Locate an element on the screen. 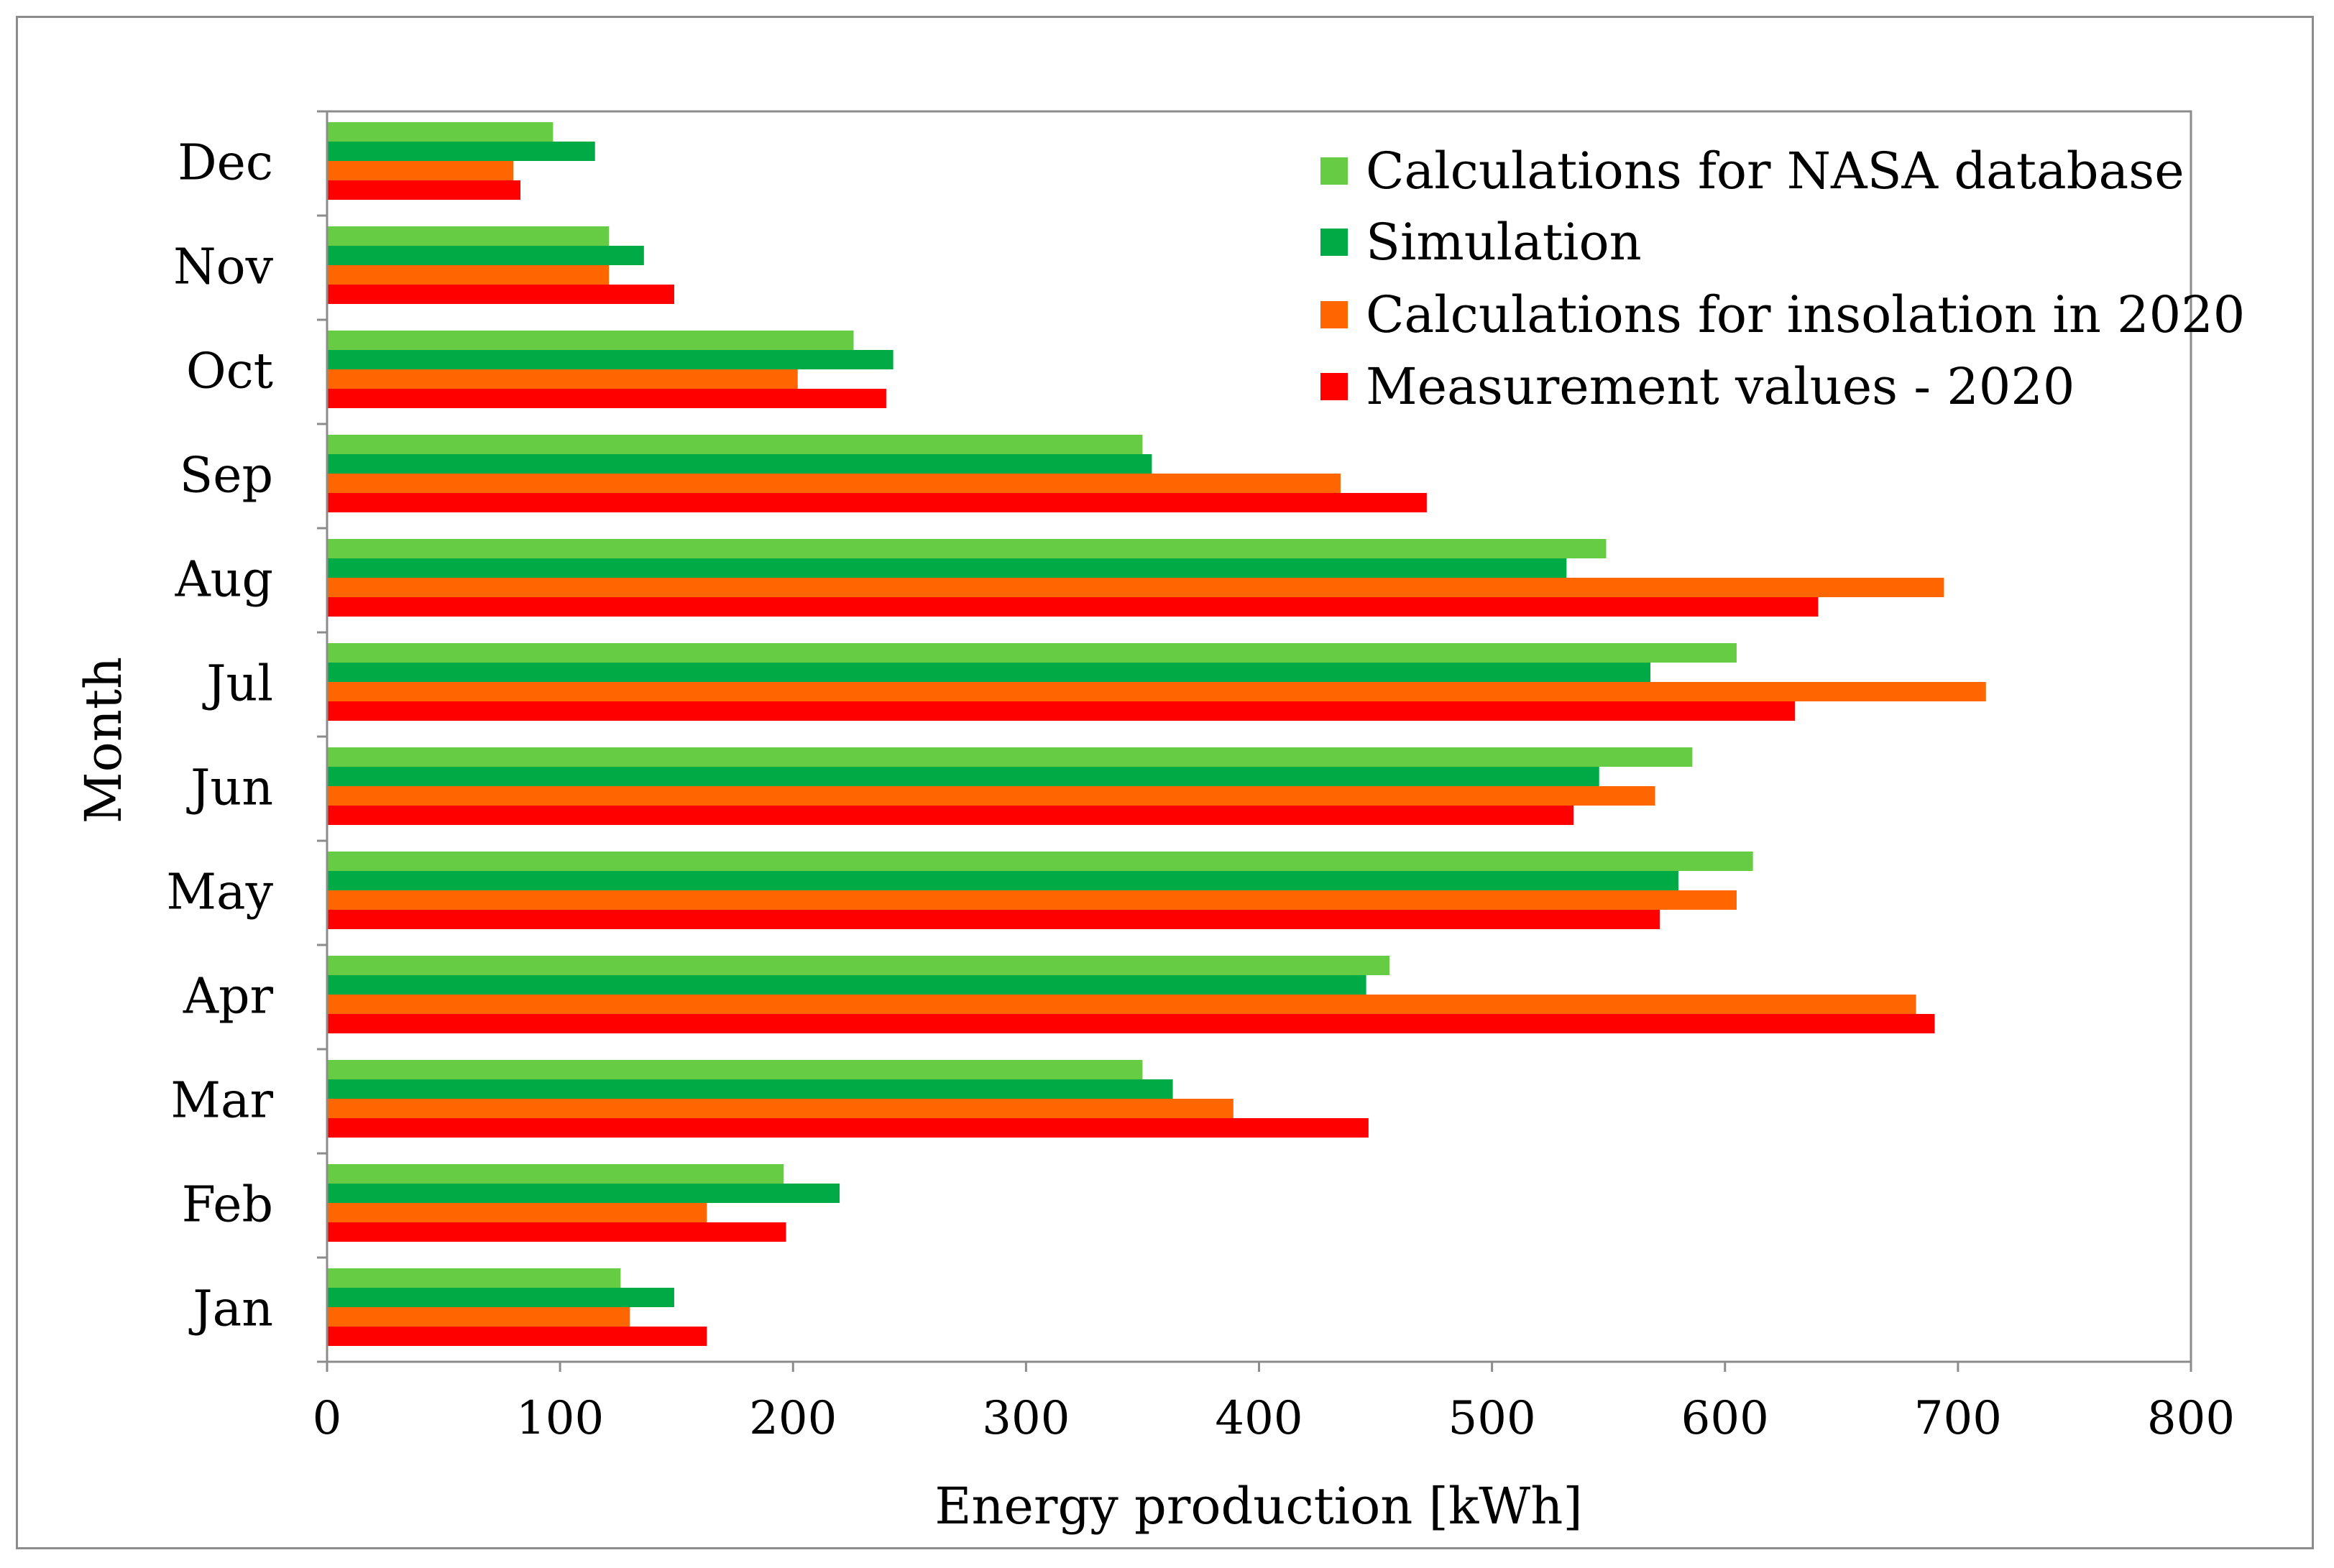  y-tick-label-aug: Aug is located at coordinates (224, 580).